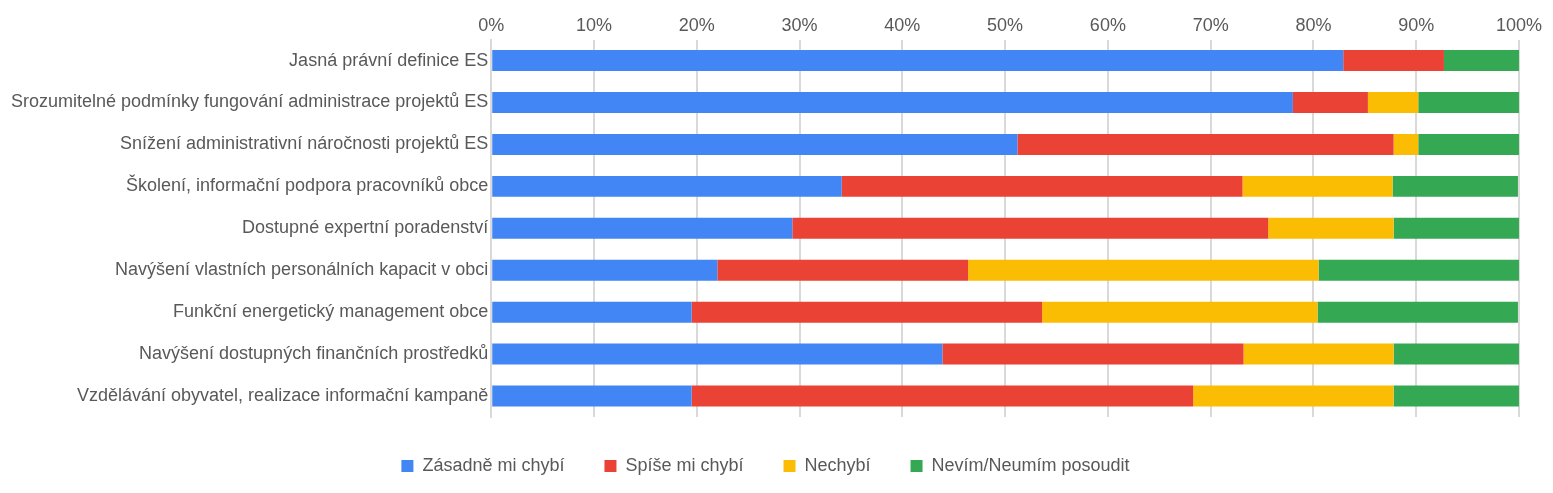  Describe the element at coordinates (696, 24) in the screenshot. I see `x-tick-label: 20%` at that location.